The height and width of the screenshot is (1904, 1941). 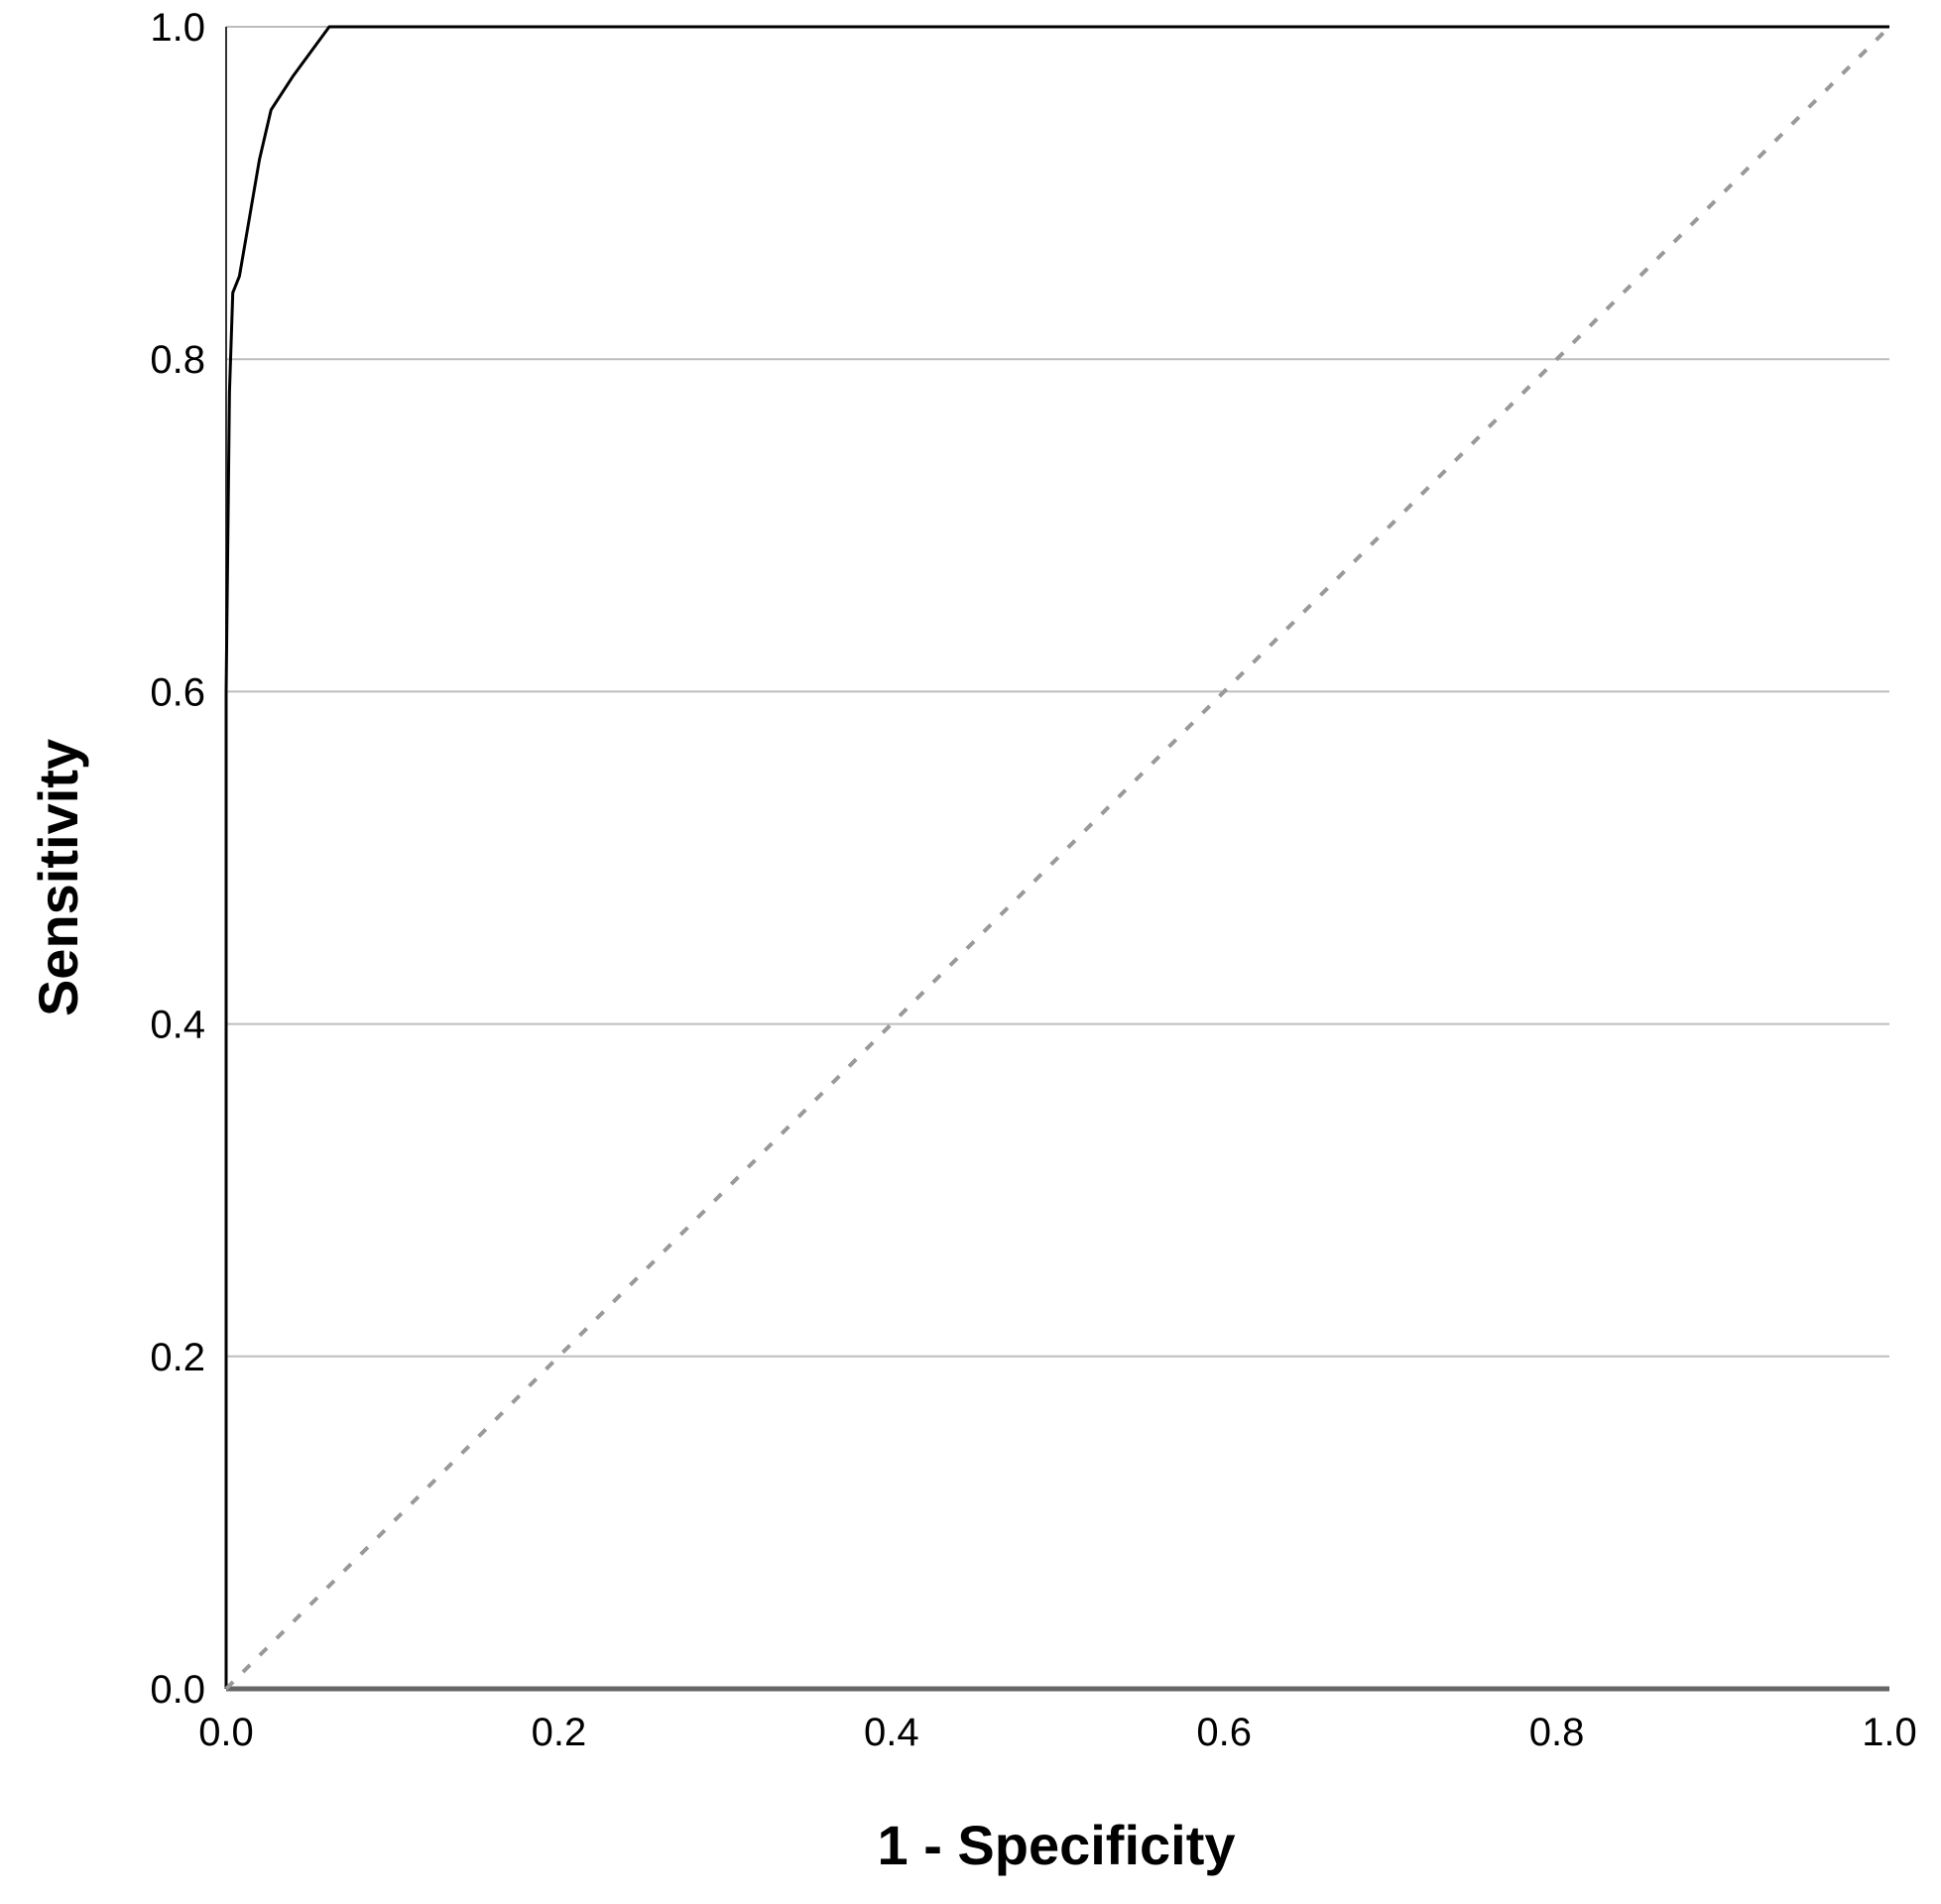 What do you see at coordinates (226, 1732) in the screenshot?
I see `x-tick-label-0: 0.0` at bounding box center [226, 1732].